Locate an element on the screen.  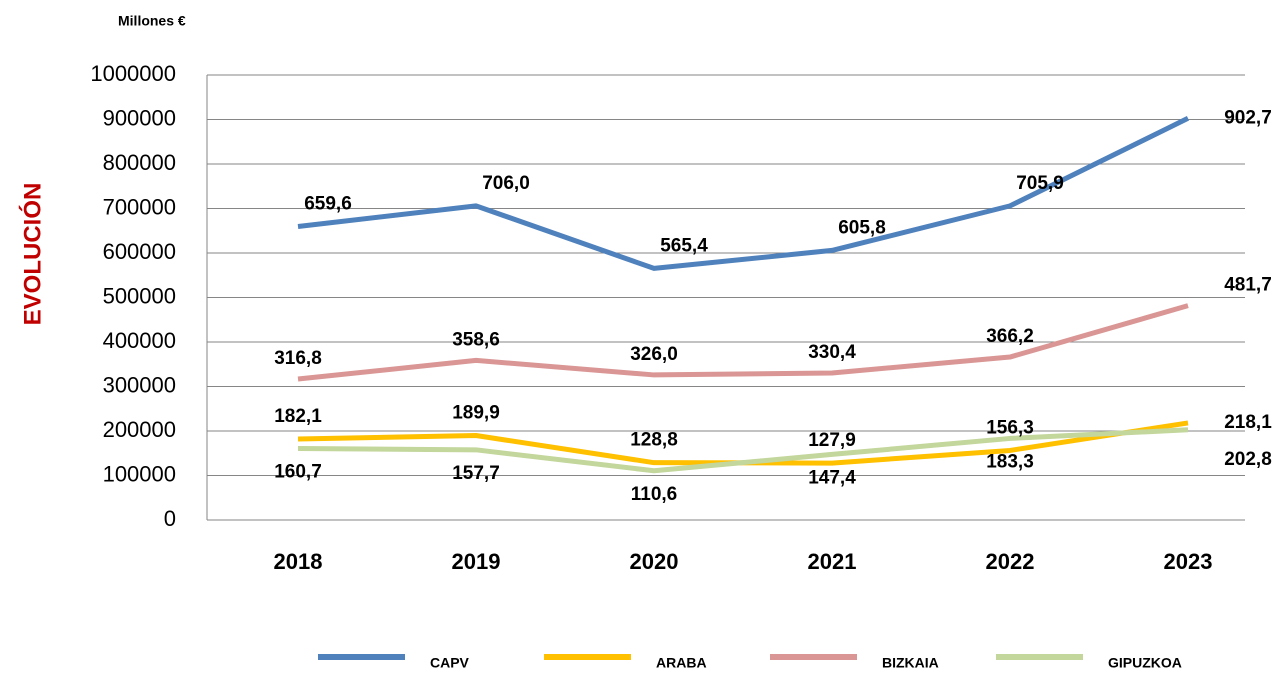
data-label: 659,6 is located at coordinates (328, 203).